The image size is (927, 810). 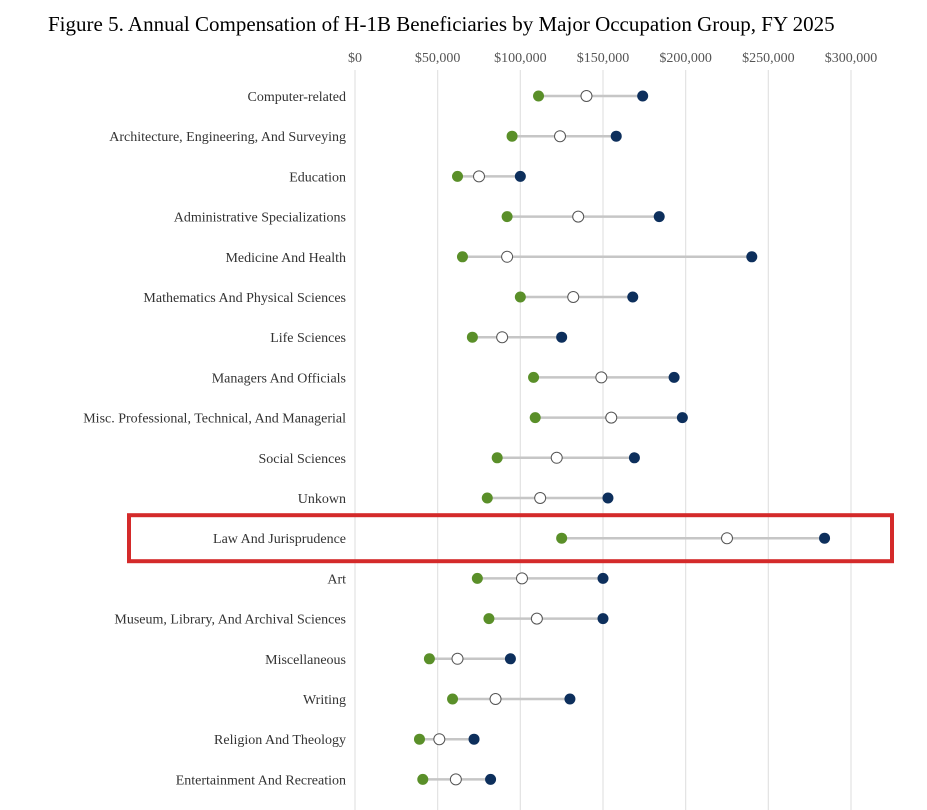 I want to click on category-label: Managers And Officials, so click(x=279, y=378).